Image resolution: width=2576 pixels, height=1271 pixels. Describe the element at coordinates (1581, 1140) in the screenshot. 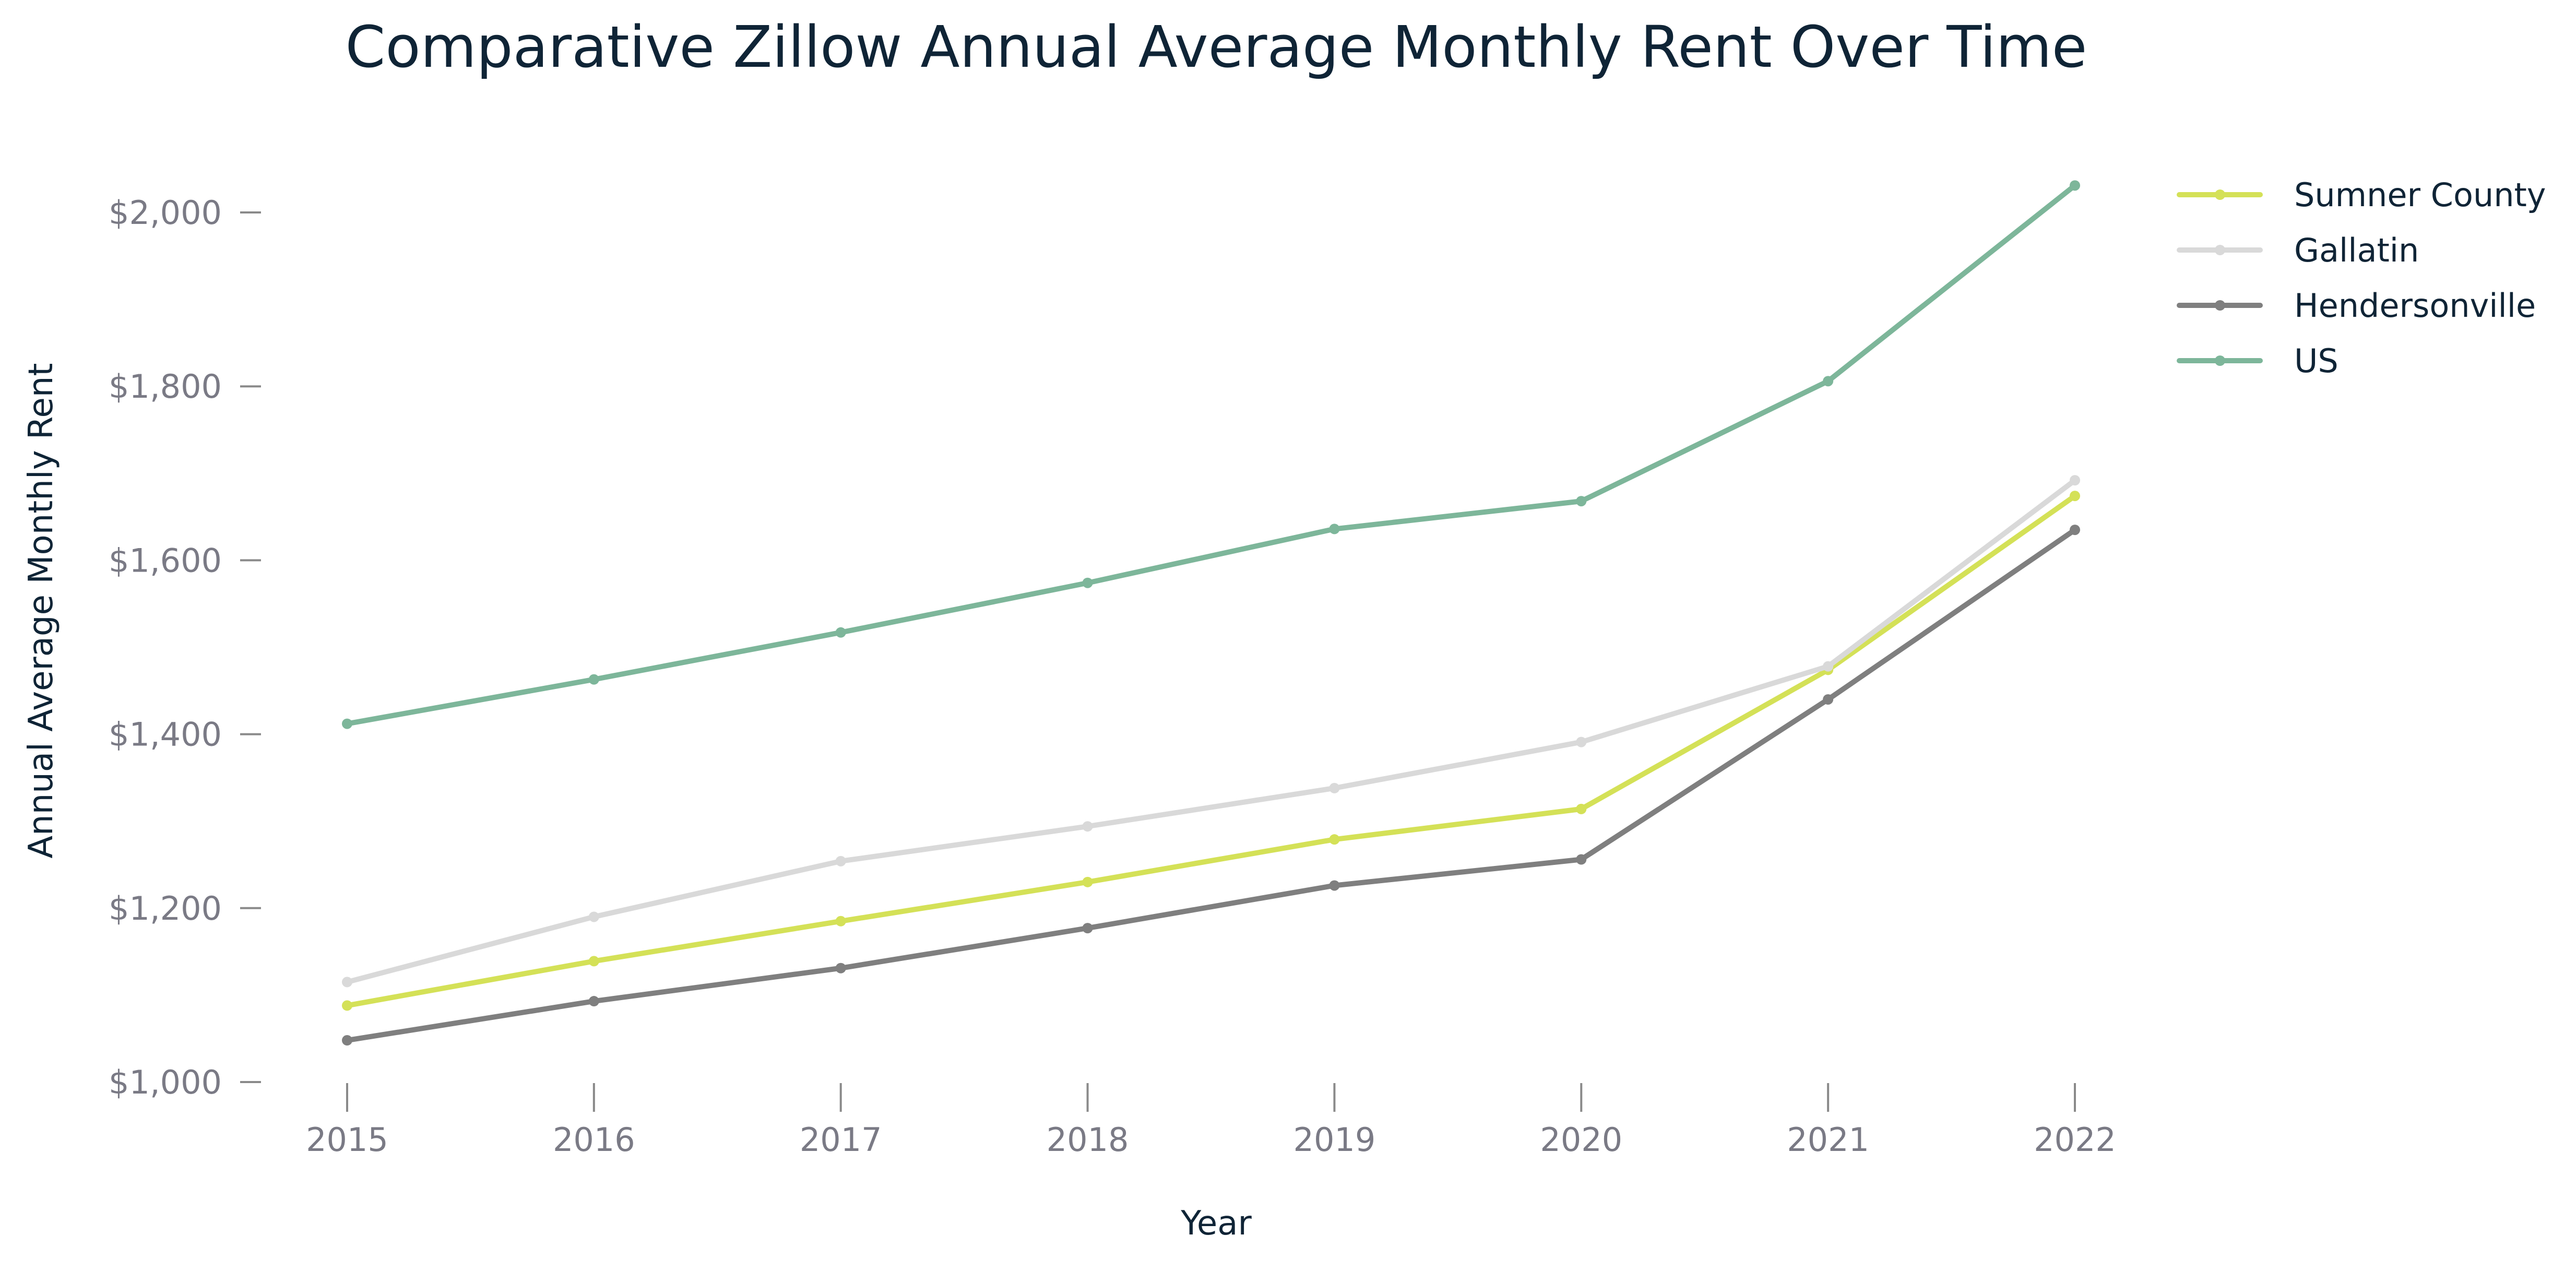

I see `x-tick-label: 2020` at that location.